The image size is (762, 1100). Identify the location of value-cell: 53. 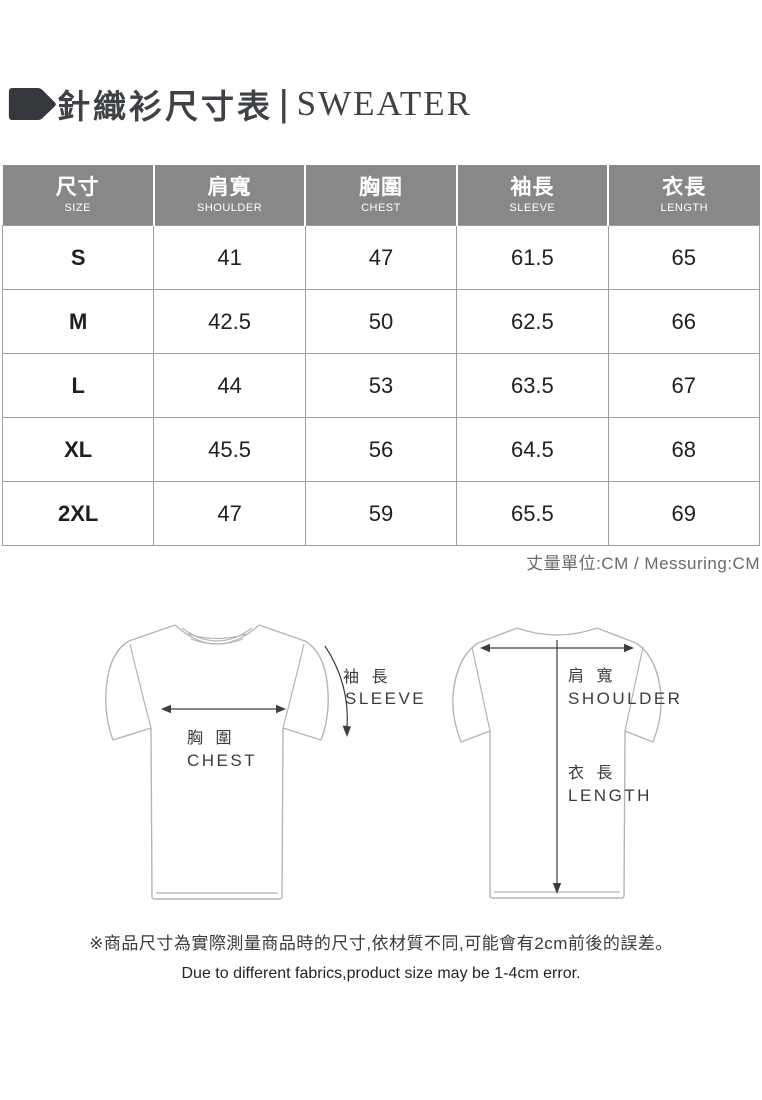
(381, 385).